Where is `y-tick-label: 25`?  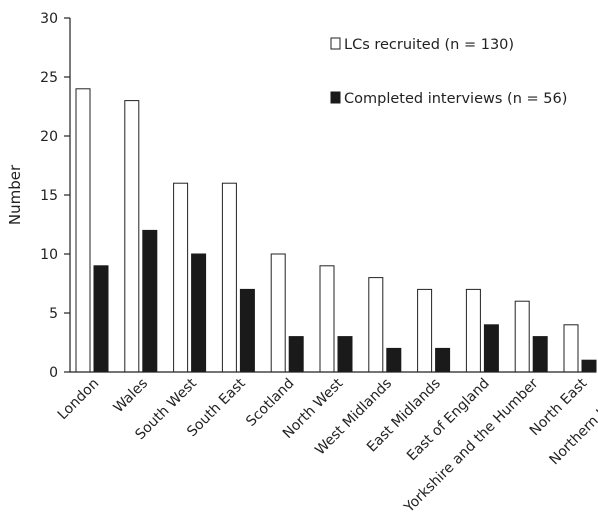
y-tick-label: 25 is located at coordinates (49, 78).